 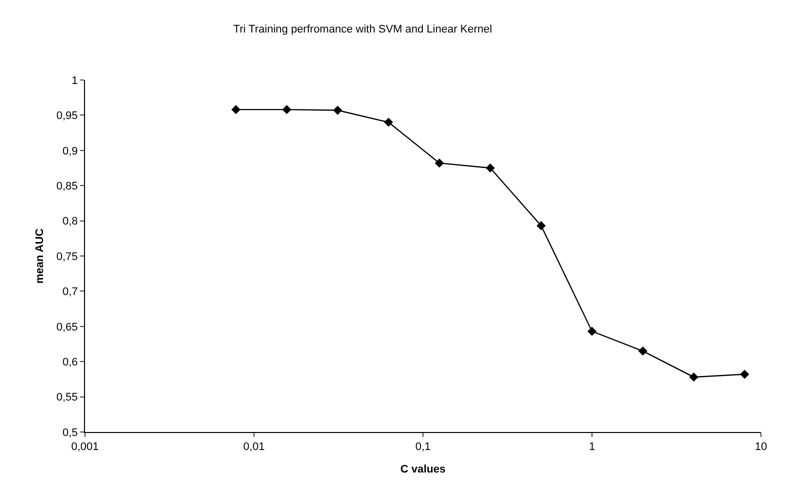 What do you see at coordinates (423, 469) in the screenshot?
I see `x-axis-title: C values` at bounding box center [423, 469].